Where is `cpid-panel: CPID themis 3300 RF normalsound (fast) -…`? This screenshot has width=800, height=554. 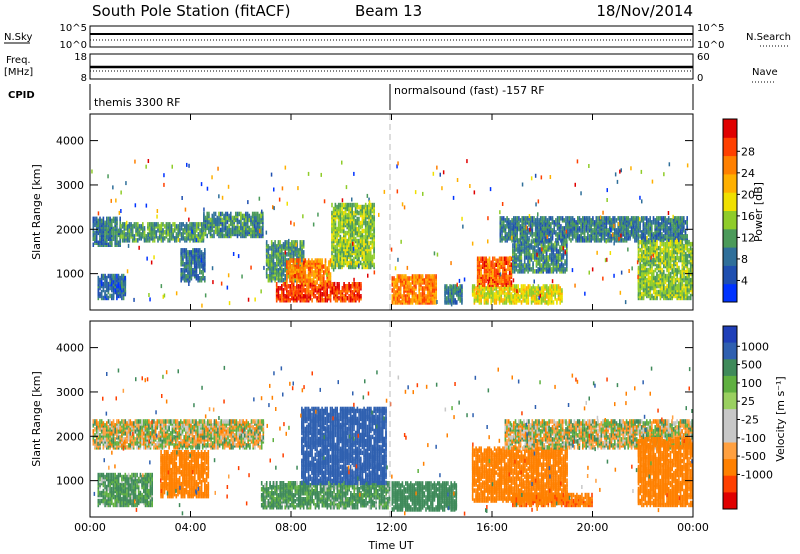
cpid-panel: CPID themis 3300 RF normalsound (fast) -… is located at coordinates (351, 97).